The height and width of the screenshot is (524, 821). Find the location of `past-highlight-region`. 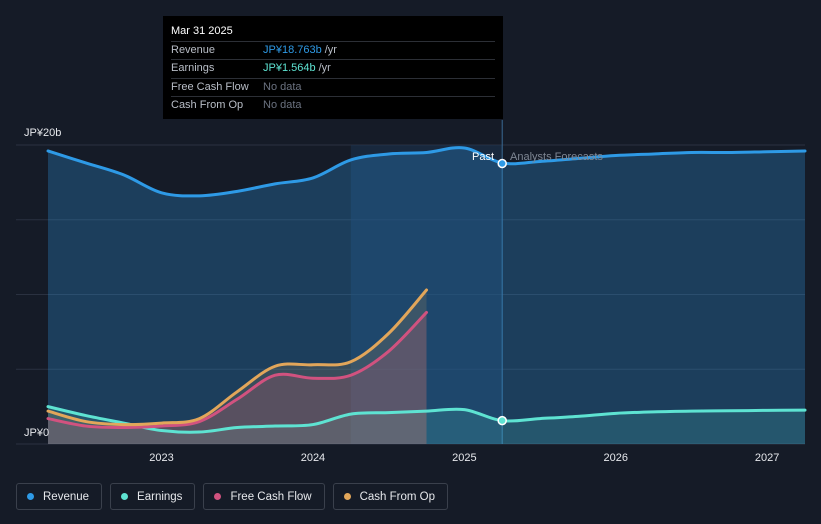

past-highlight-region is located at coordinates (426, 294).